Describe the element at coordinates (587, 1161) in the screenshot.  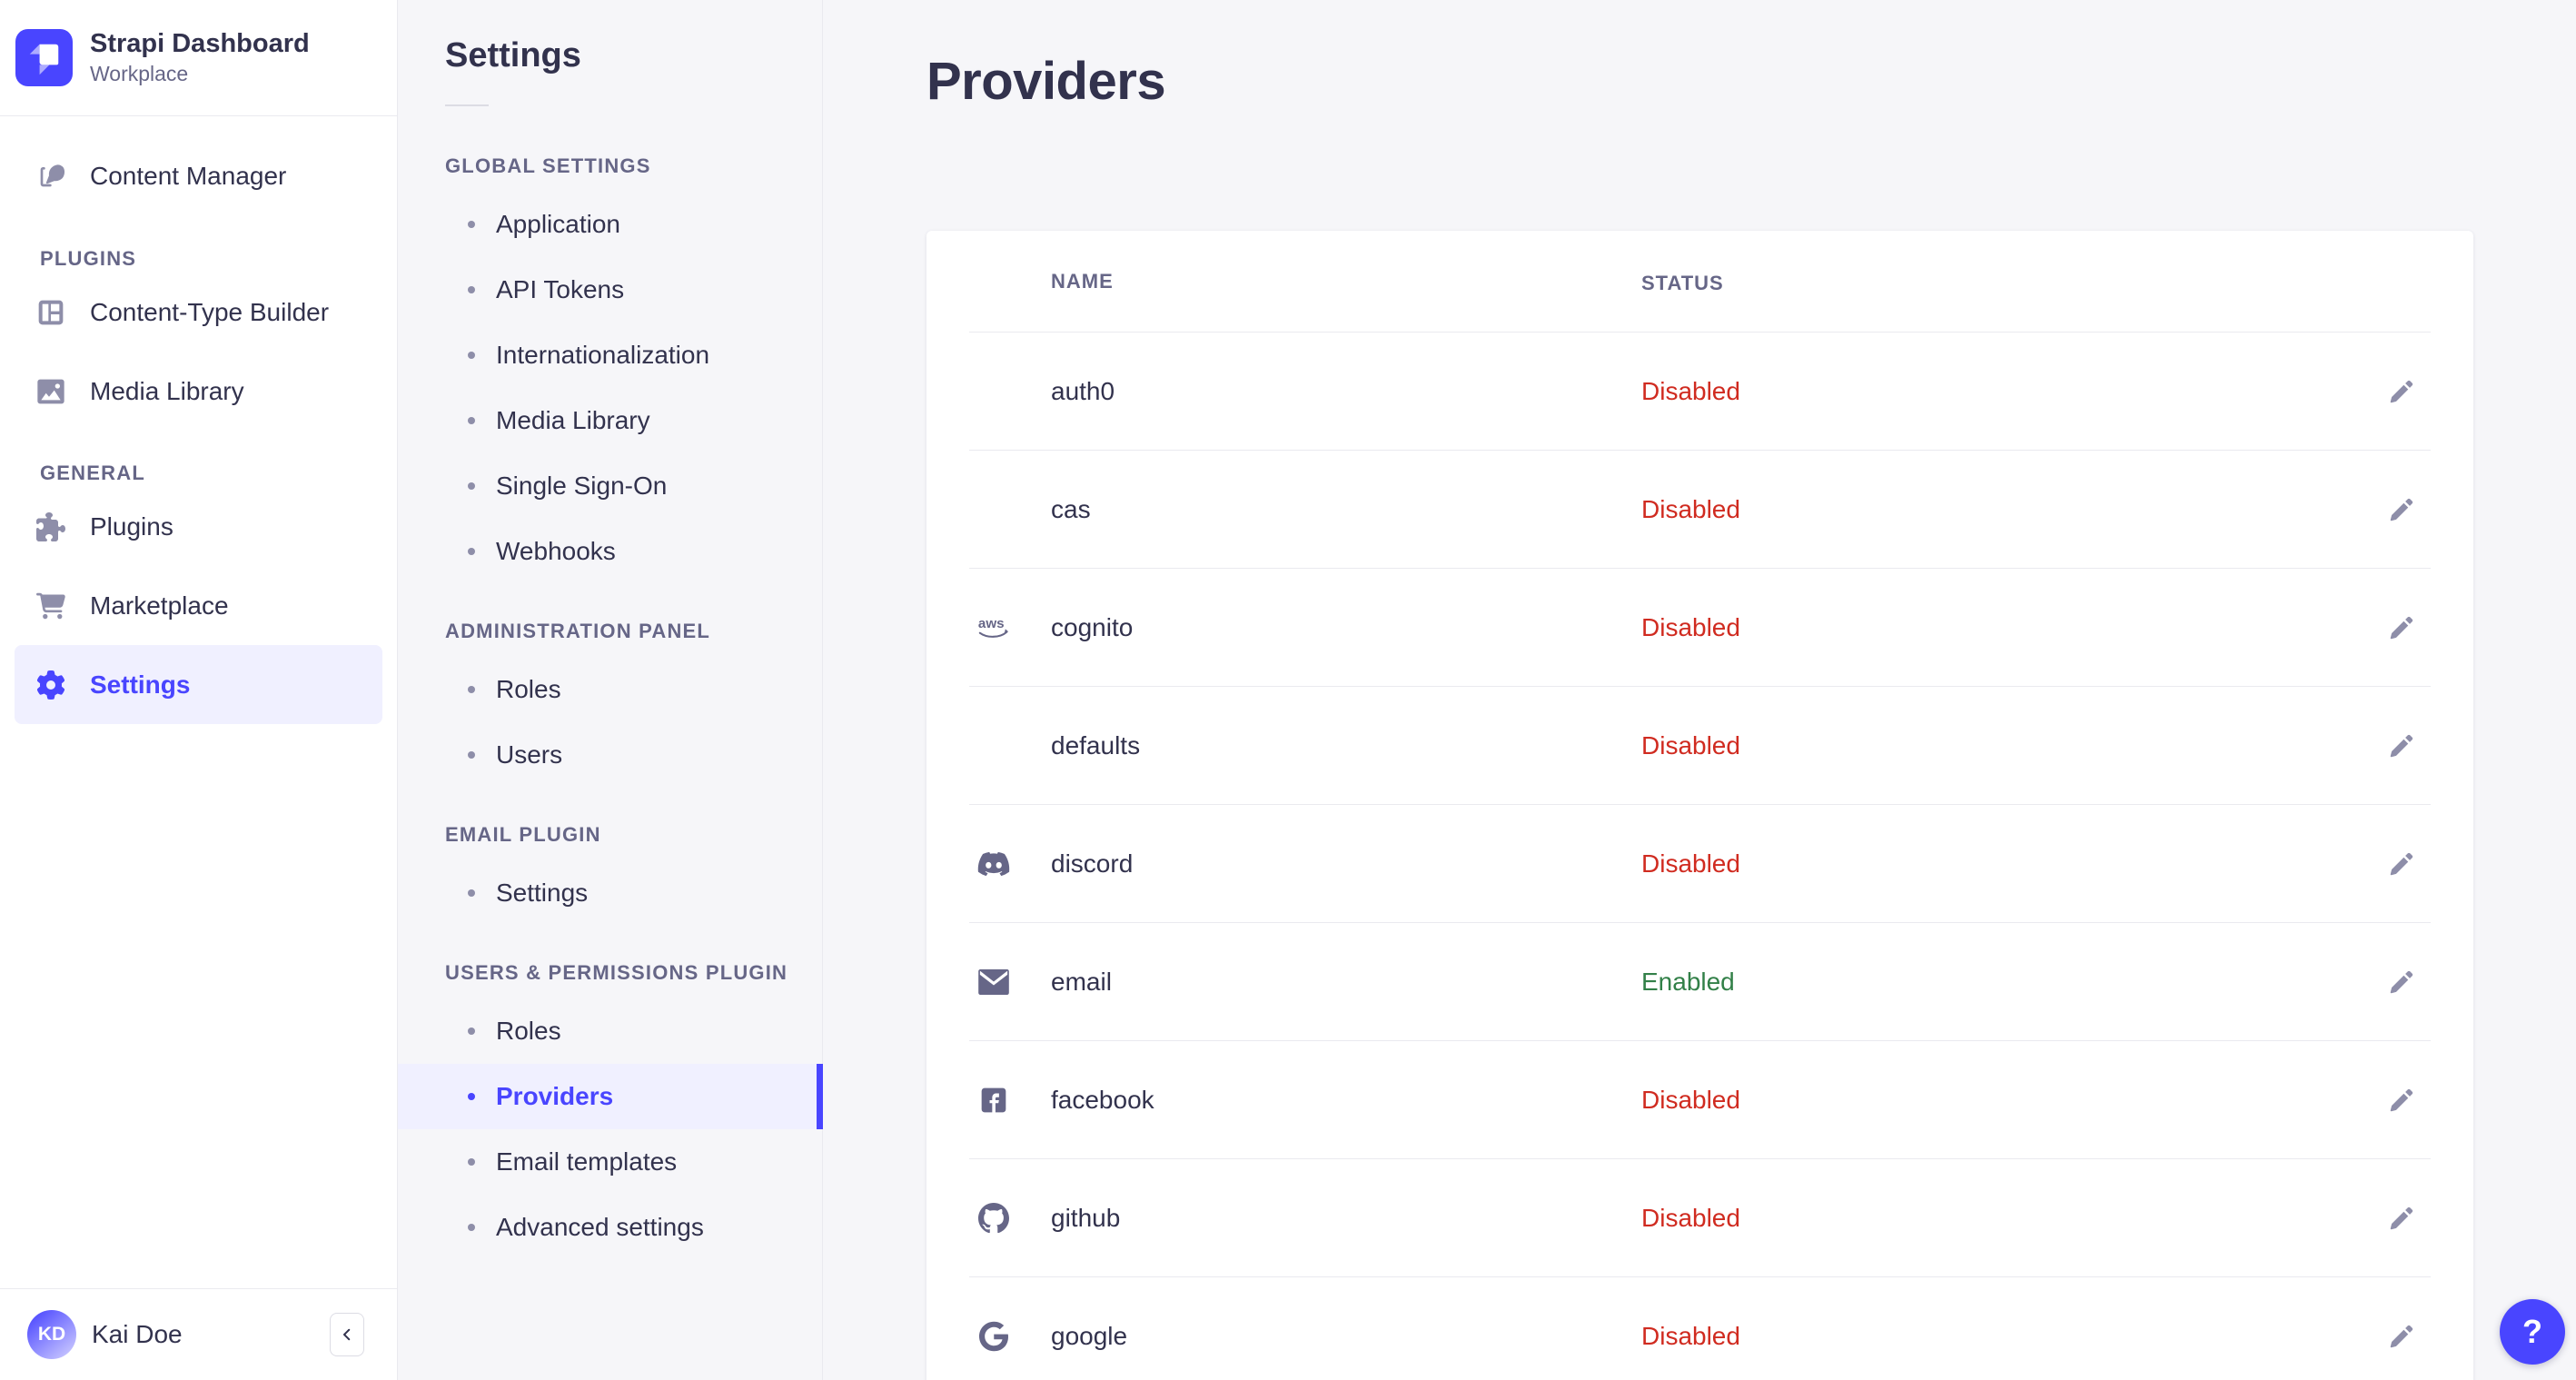
I see `subnav-item-label: Email templates` at that location.